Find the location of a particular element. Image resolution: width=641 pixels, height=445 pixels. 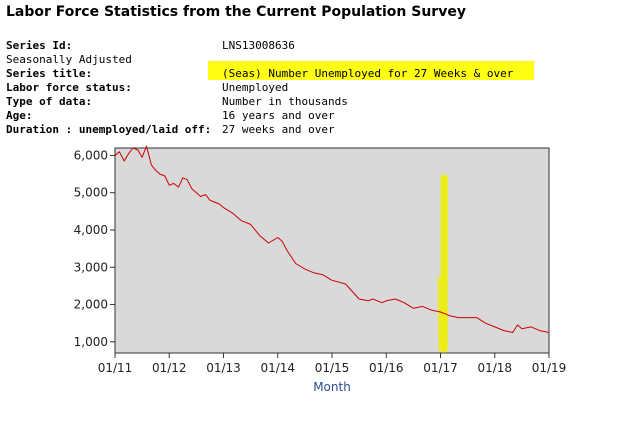

y-tick-label: 4,000 is located at coordinates (91, 230).